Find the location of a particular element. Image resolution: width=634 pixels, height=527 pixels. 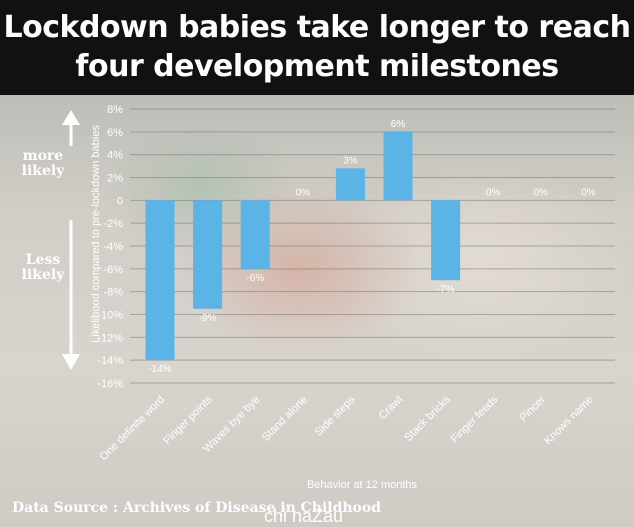

y-tick-label: -14% is located at coordinates (110, 361).